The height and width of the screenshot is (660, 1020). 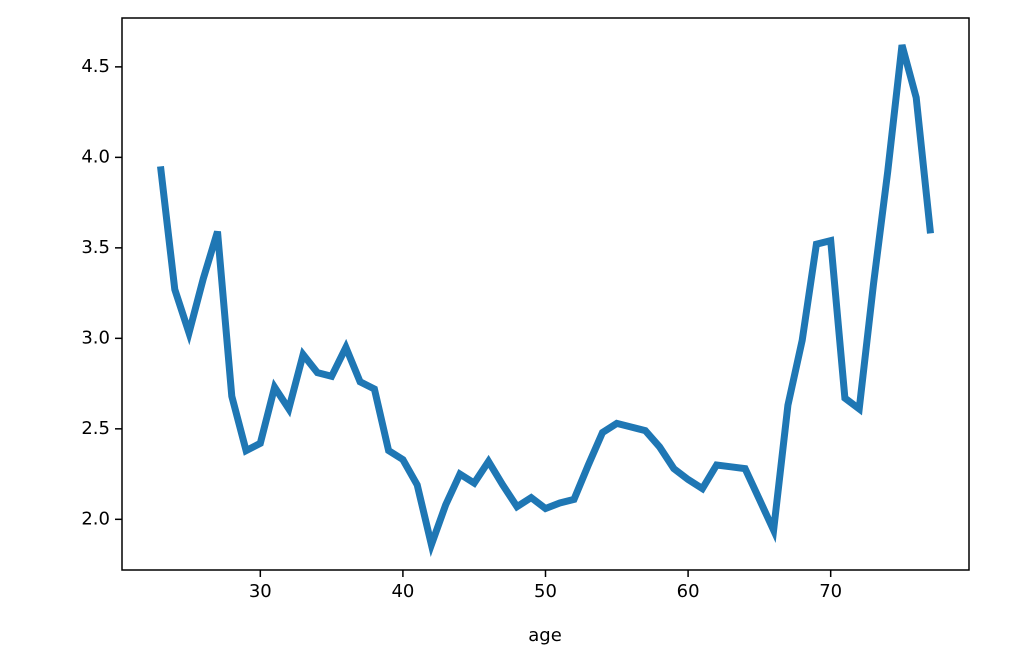 I want to click on x-tick-label: 70, so click(x=830, y=591).